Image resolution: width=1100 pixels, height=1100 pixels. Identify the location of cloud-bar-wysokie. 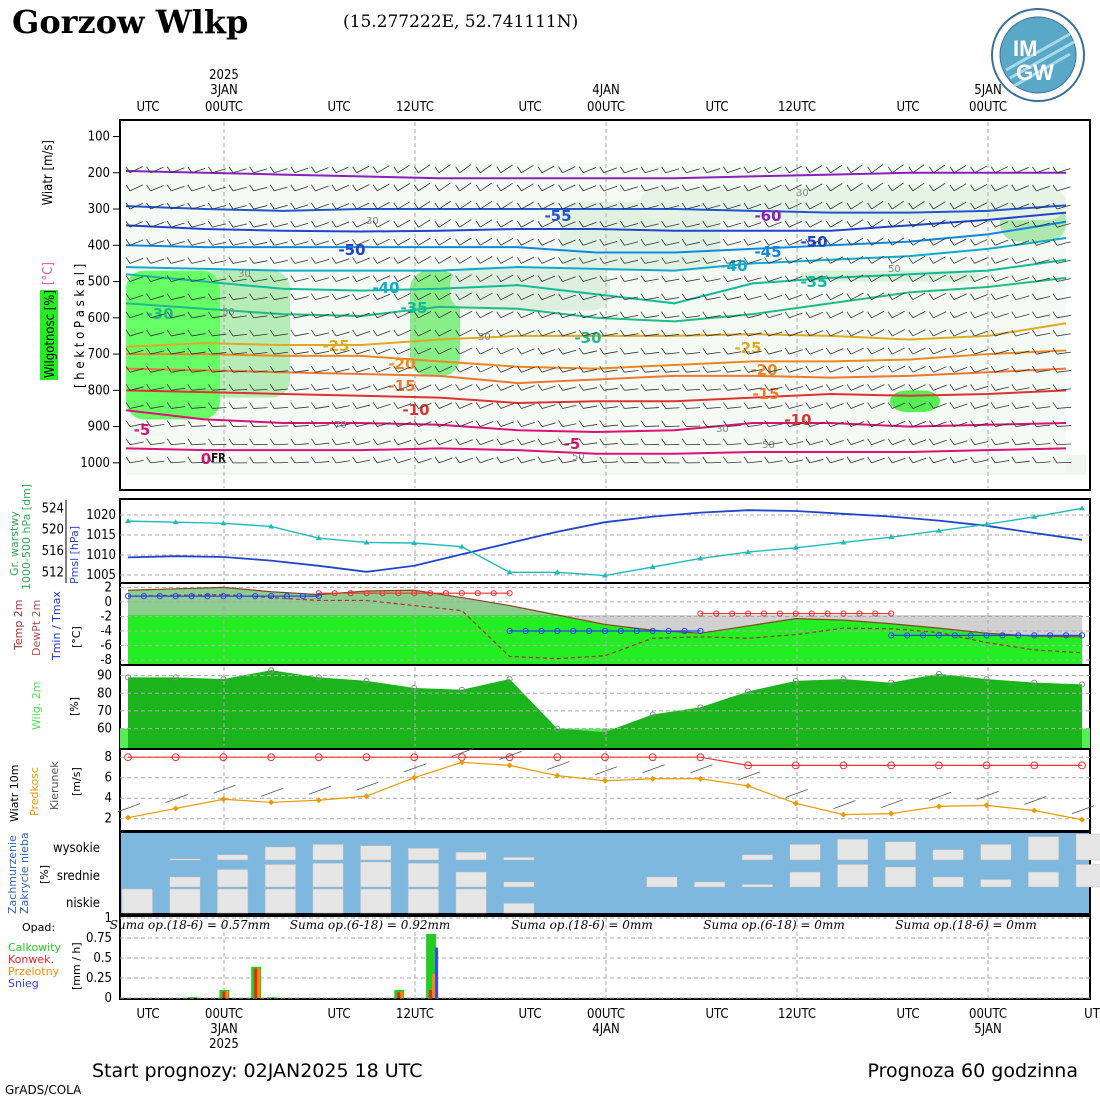
(233, 857).